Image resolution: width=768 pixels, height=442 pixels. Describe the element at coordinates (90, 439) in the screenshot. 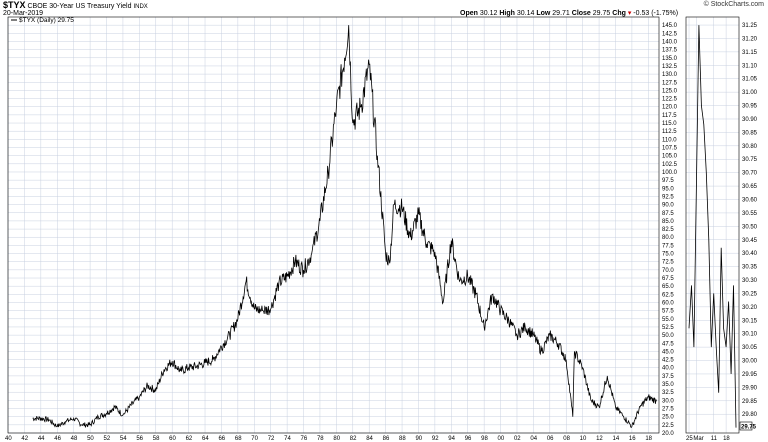

I see `main-x-tick-label: 50` at that location.